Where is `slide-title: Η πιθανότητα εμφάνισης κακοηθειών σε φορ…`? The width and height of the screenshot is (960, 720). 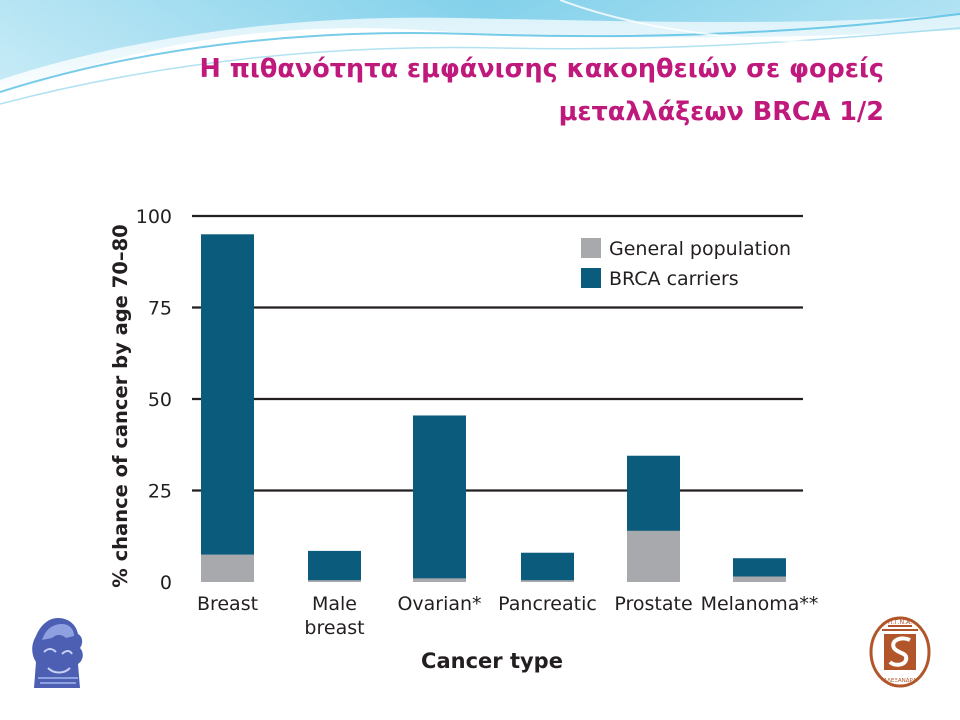
slide-title: Η πιθανότητα εμφάνισης κακοηθειών σε φορ… is located at coordinates (494, 91).